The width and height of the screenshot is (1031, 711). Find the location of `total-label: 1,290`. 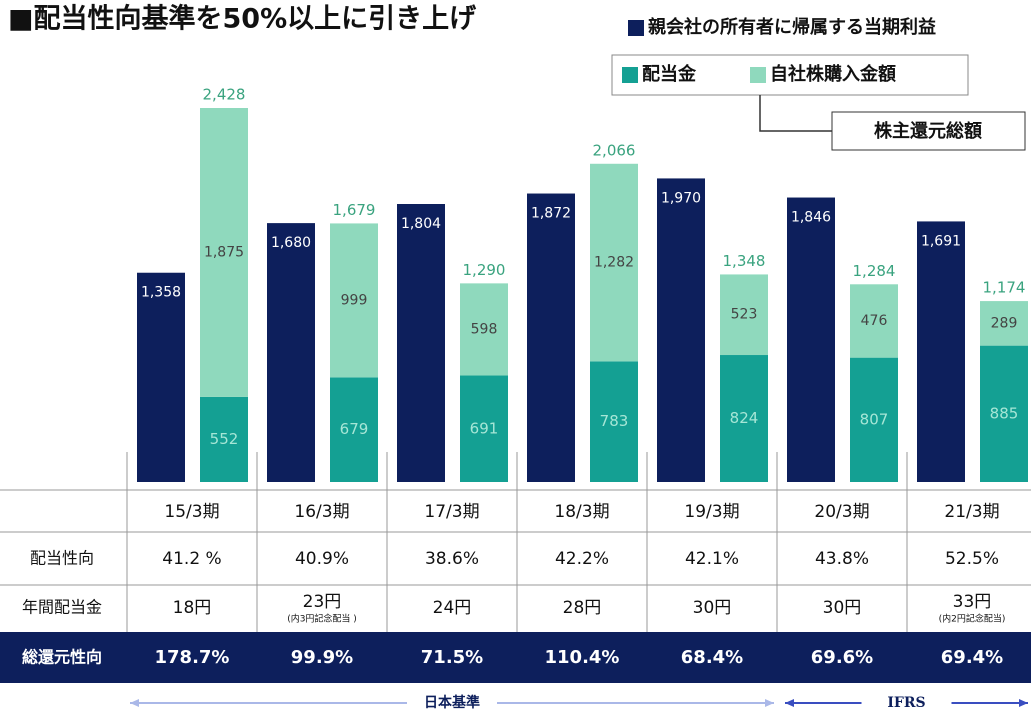

total-label: 1,290 is located at coordinates (484, 270).